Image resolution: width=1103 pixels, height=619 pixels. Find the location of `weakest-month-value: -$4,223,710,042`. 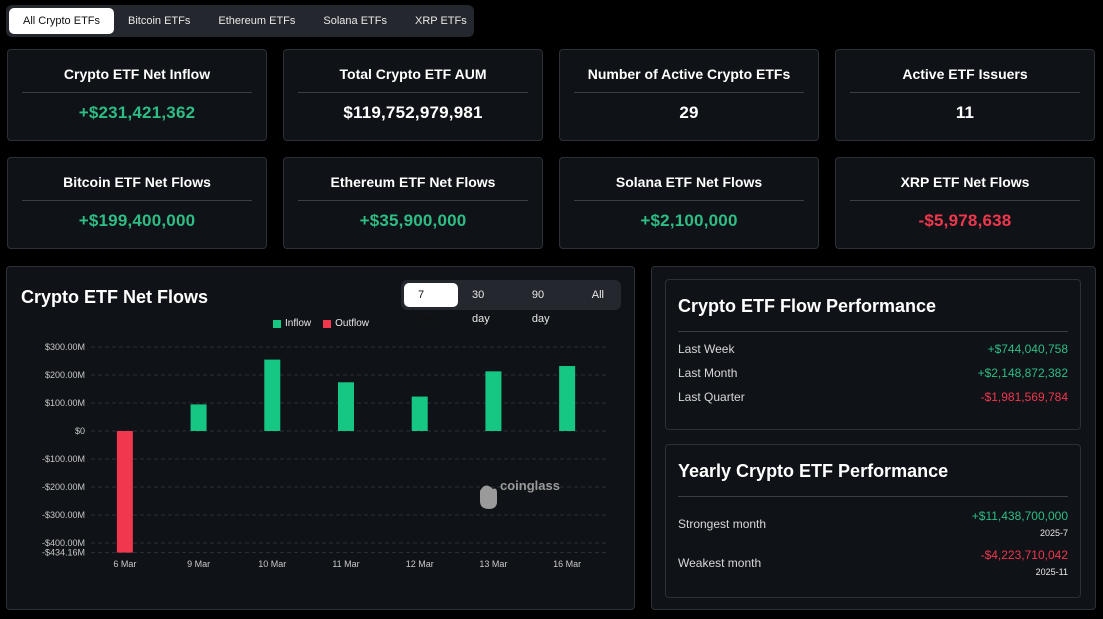

weakest-month-value: -$4,223,710,042 is located at coordinates (1024, 555).